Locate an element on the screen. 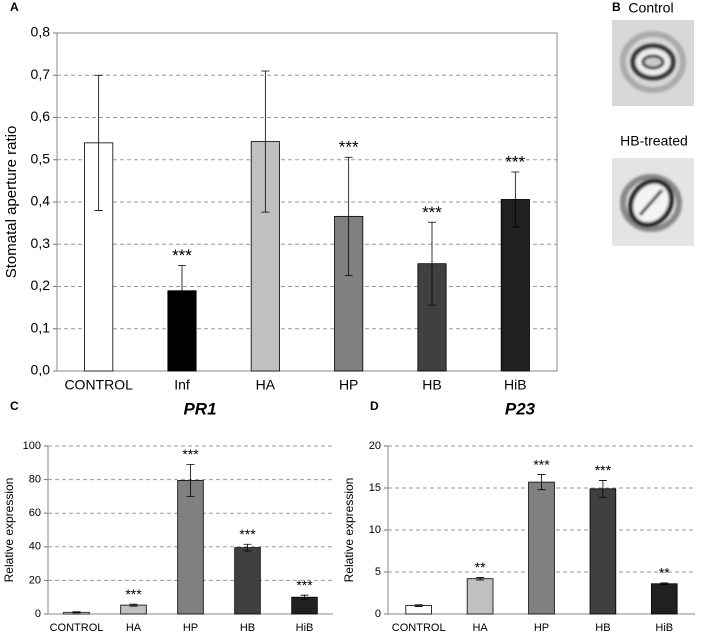  x-tick-label: Inf is located at coordinates (182, 385).